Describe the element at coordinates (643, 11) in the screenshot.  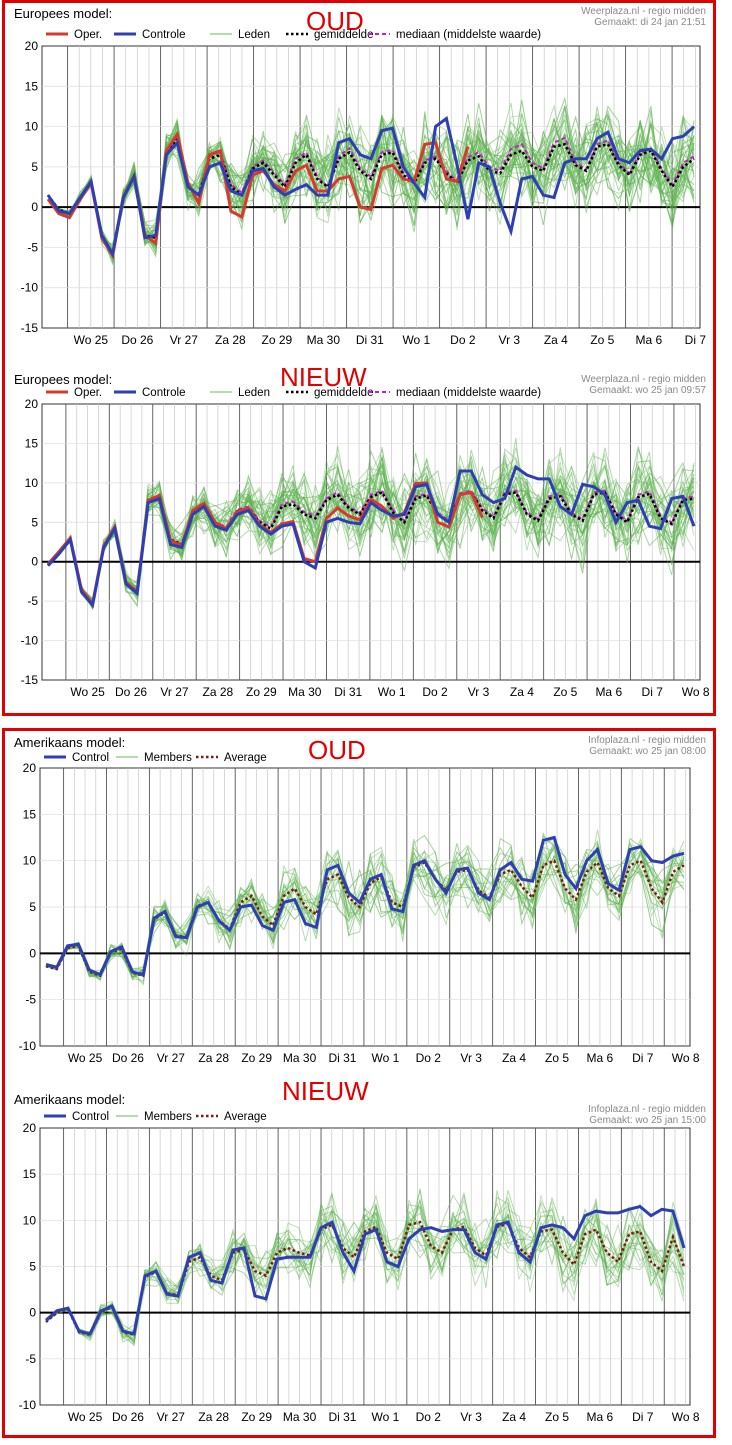
I see `credit-source: Weerplaza.nl - regio midden` at that location.